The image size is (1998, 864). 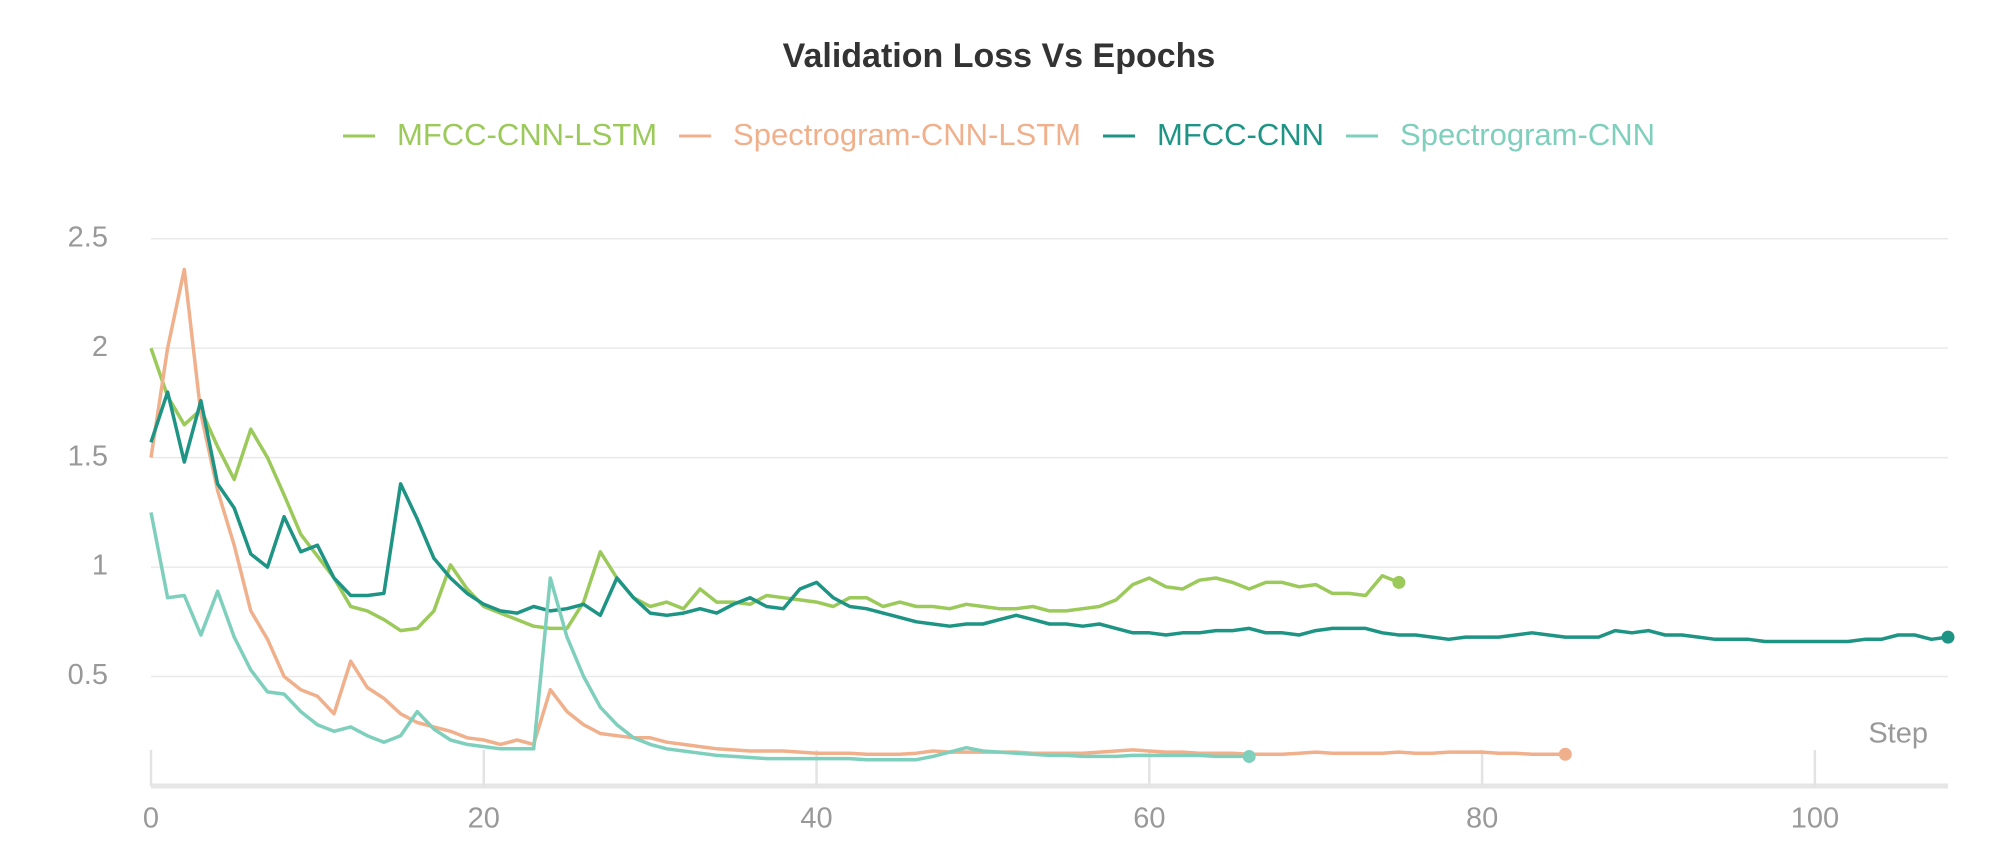 I want to click on x-tick-label: 40, so click(x=816, y=819).